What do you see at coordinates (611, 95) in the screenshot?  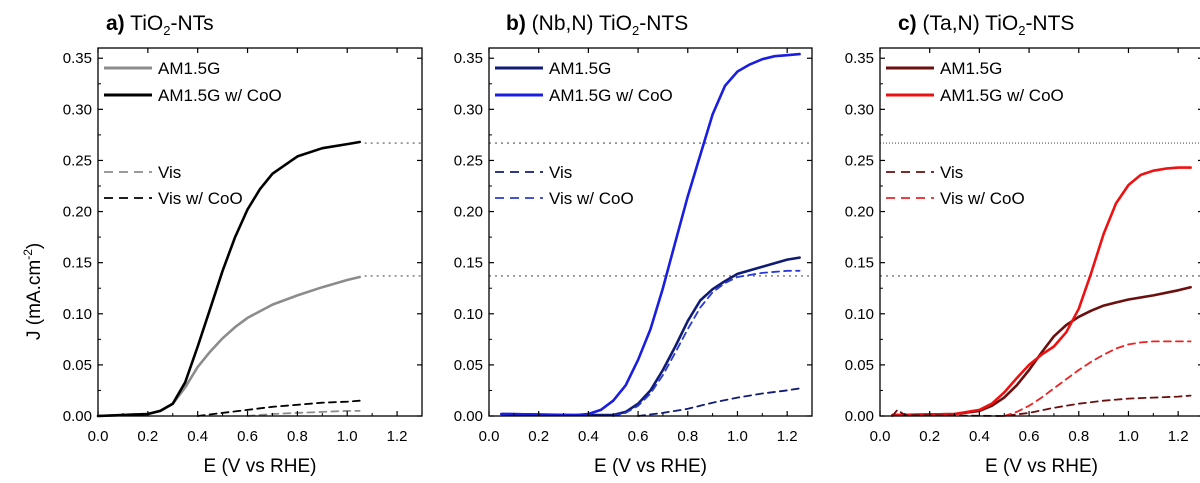 I see `panel-b-legend-label: AM1.5G w/ CoO` at bounding box center [611, 95].